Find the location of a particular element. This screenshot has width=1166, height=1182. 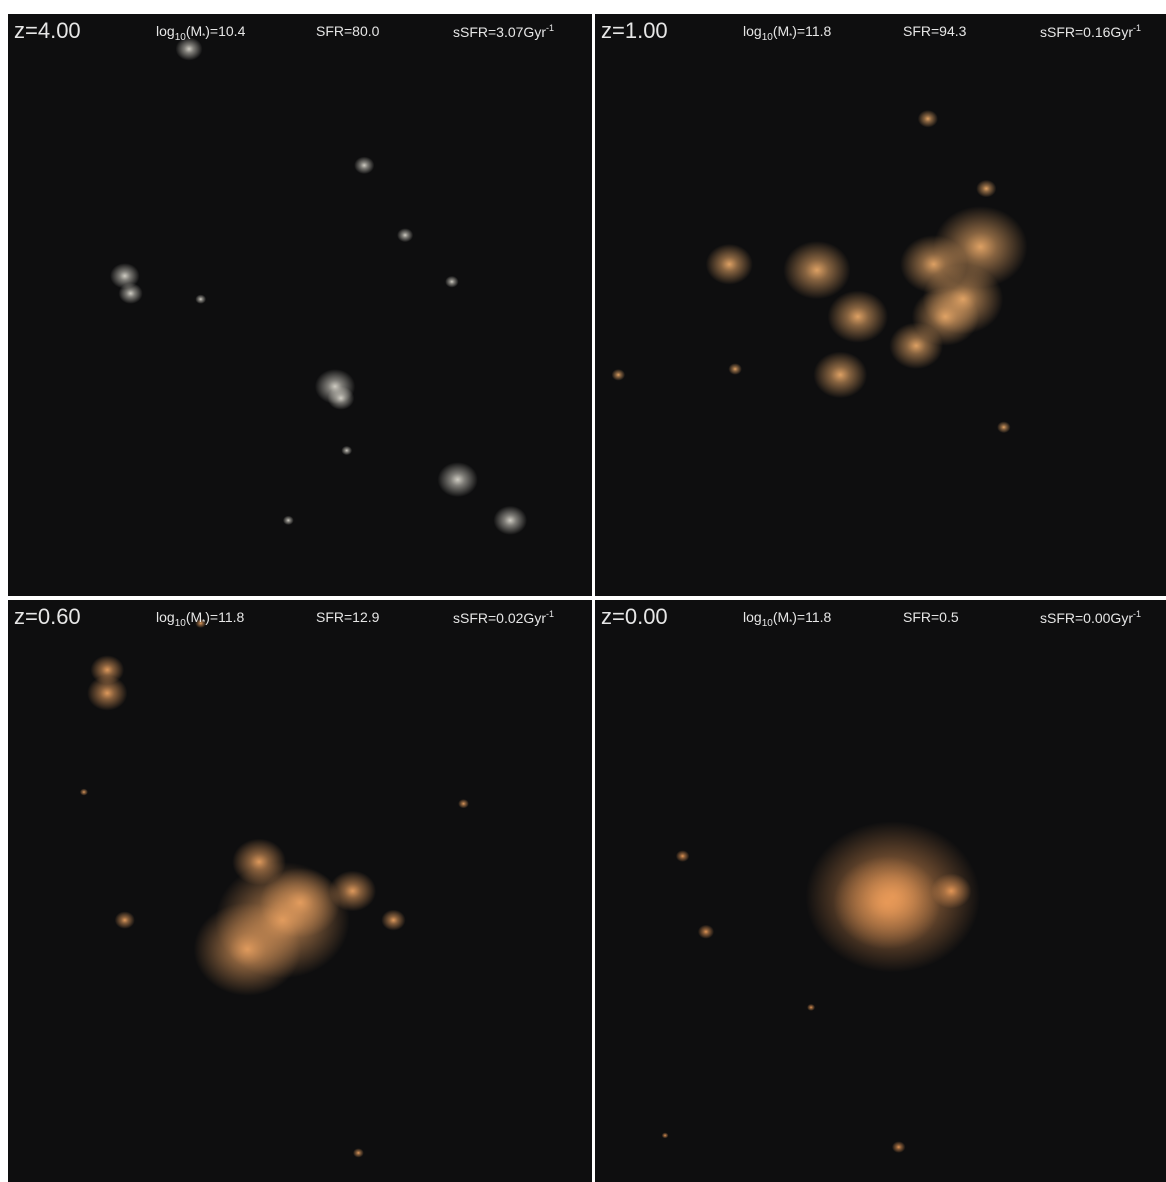

ssfr-label: sSFR=3.07Gyr-1 is located at coordinates (503, 31).